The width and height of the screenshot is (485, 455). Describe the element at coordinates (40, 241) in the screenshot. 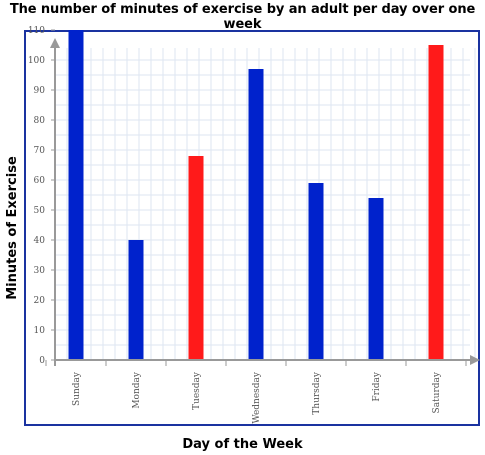

I see `y-tick-label: 40` at that location.